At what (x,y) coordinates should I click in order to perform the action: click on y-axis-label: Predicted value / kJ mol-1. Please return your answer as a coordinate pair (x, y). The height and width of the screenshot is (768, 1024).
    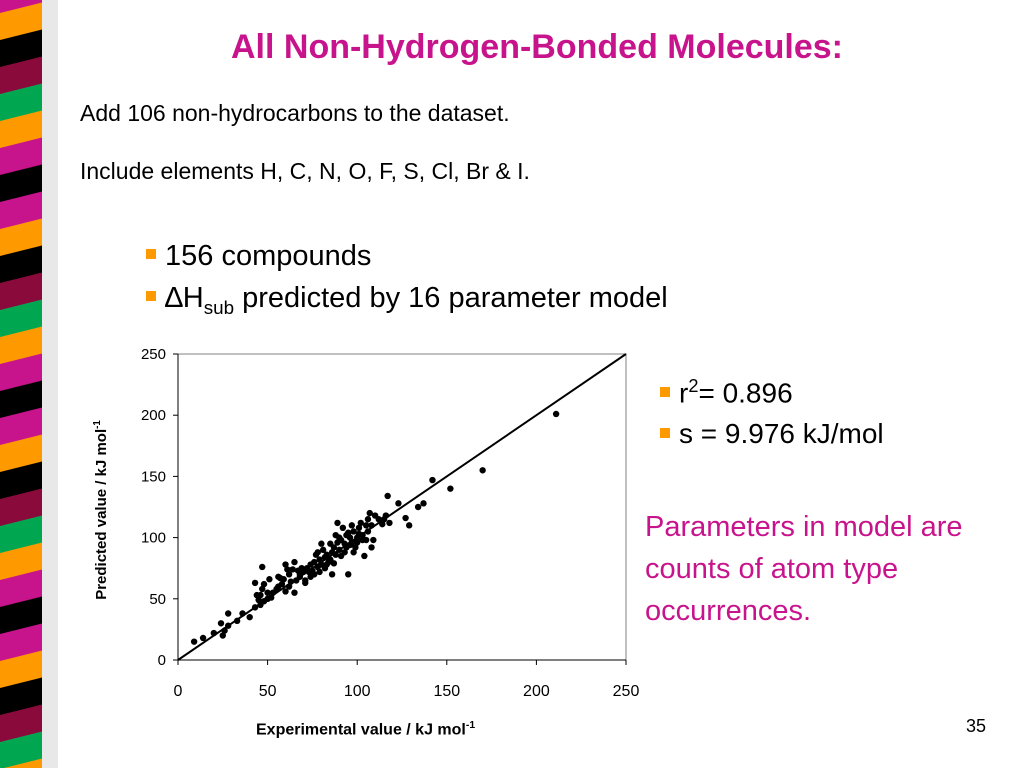
    Looking at the image, I should click on (102, 510).